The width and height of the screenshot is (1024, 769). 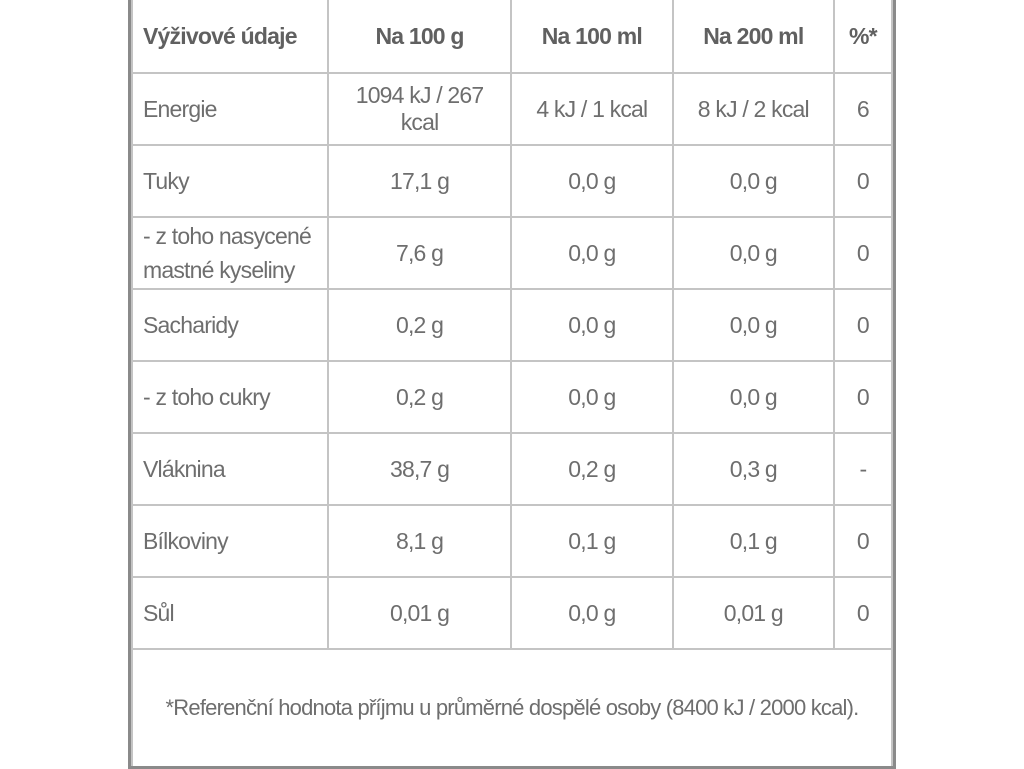 What do you see at coordinates (419, 37) in the screenshot?
I see `header-cell: Na 100 g` at bounding box center [419, 37].